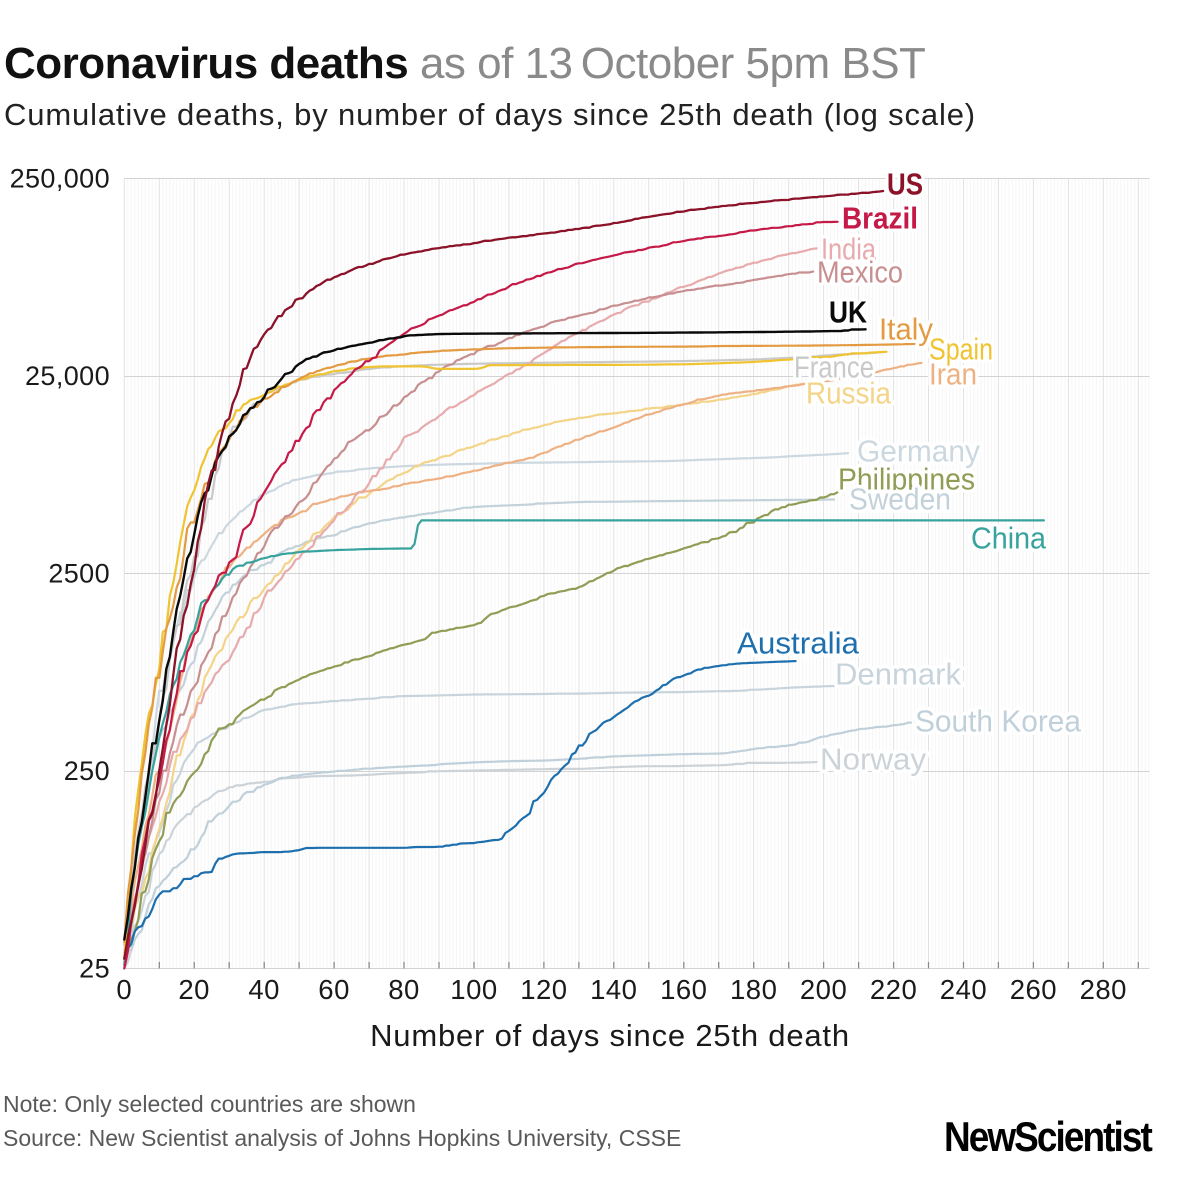 The image size is (1200, 1200). I want to click on svg-text: Denmark, so click(898, 674).